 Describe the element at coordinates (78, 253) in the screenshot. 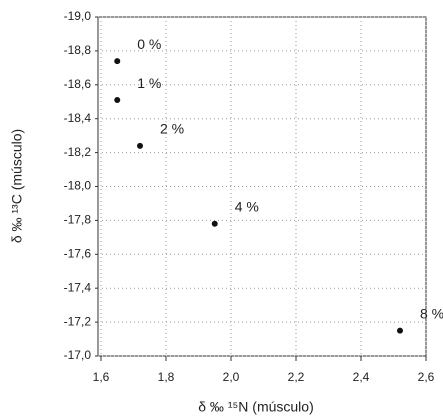

I see `y-tick-label: -17,6` at that location.